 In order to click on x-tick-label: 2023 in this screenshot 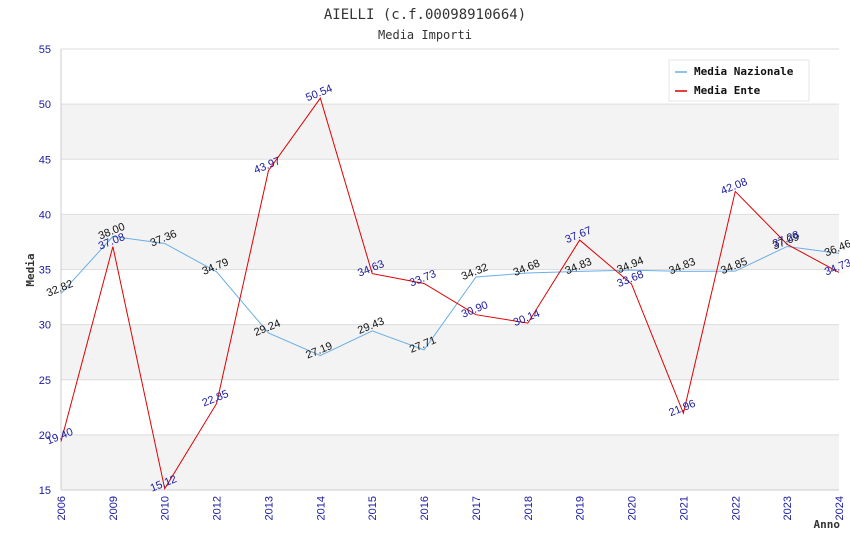, I will do `click(788, 508)`.